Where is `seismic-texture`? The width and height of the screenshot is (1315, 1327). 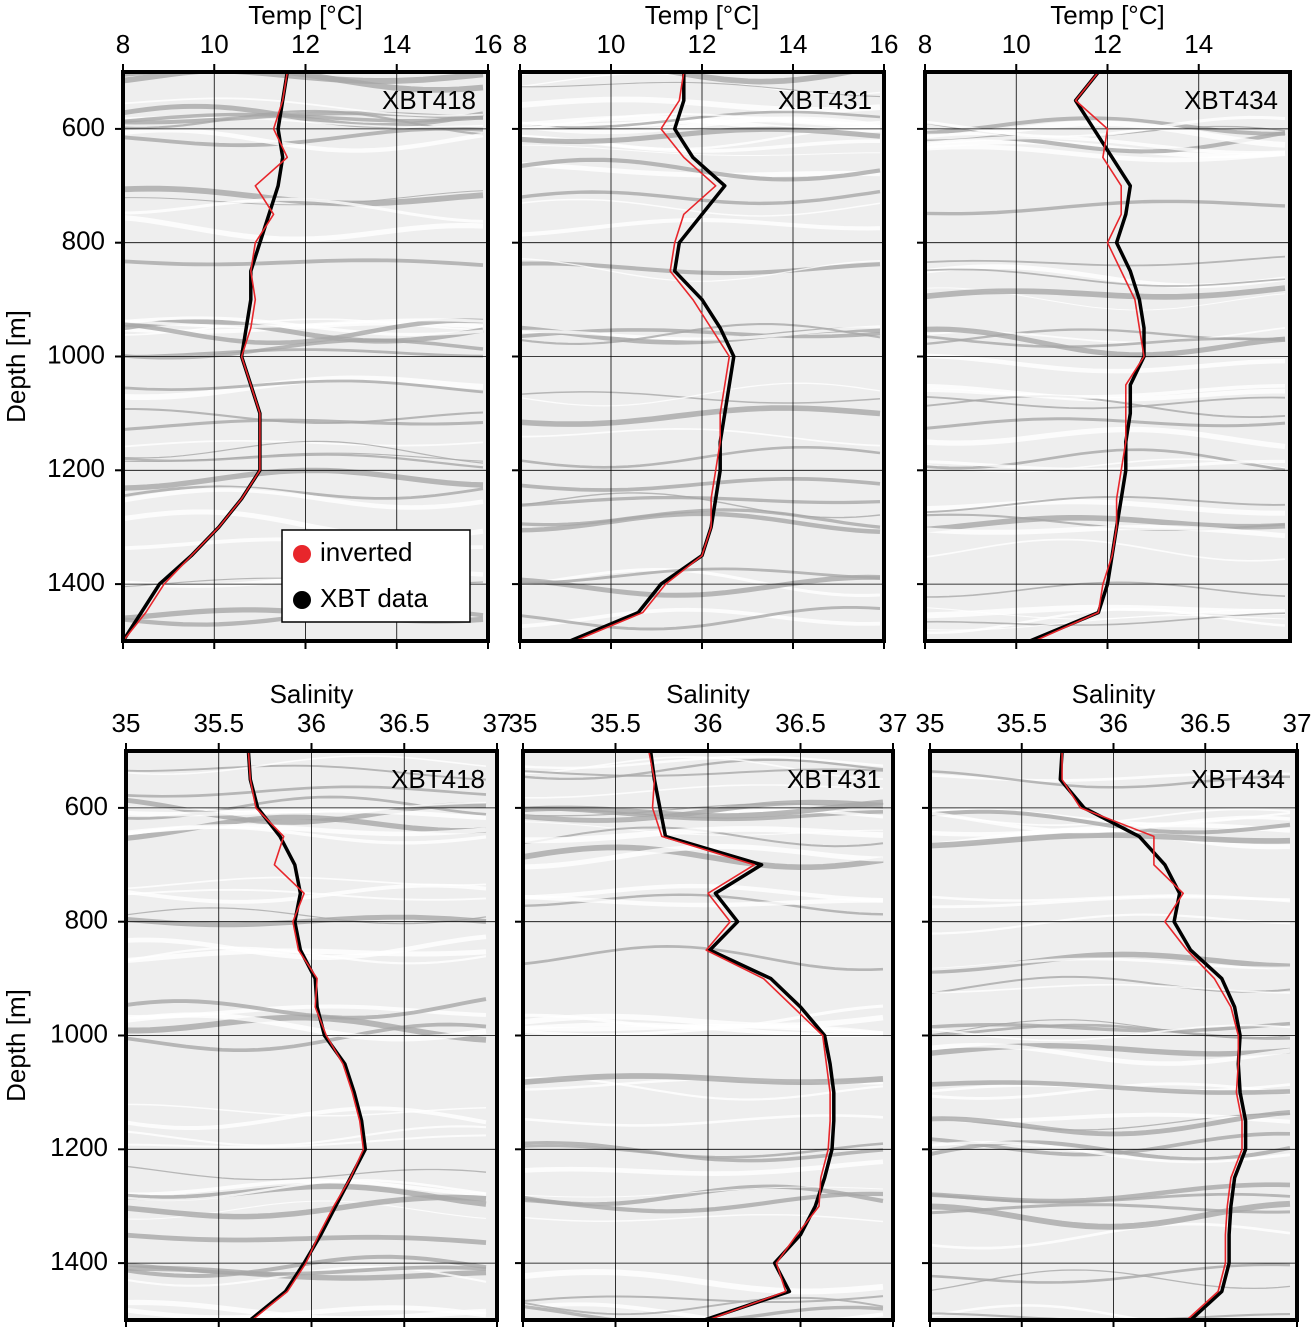
seismic-texture is located at coordinates (306, 1037).